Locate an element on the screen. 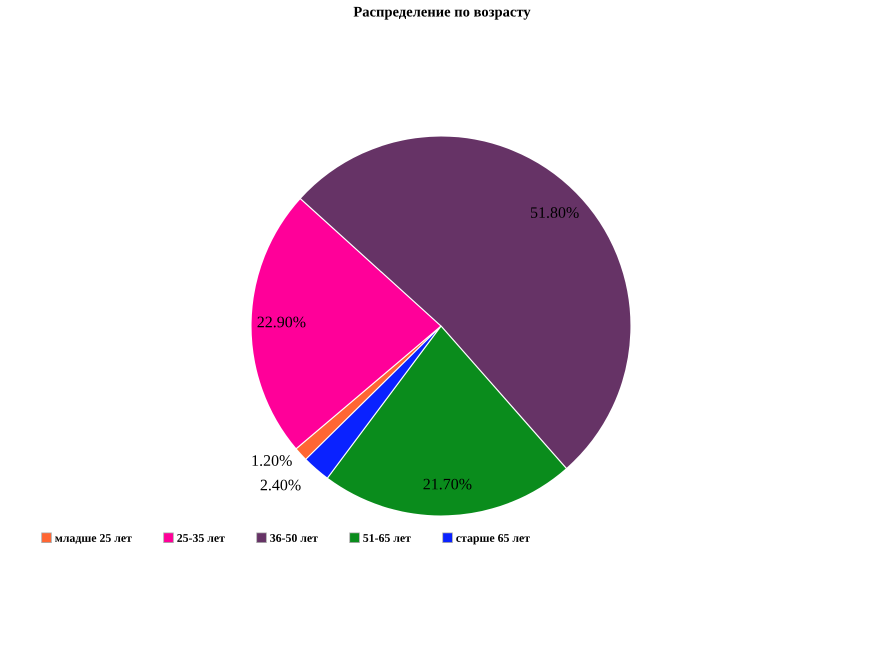  legend-label: старше 65 лет is located at coordinates (493, 539).